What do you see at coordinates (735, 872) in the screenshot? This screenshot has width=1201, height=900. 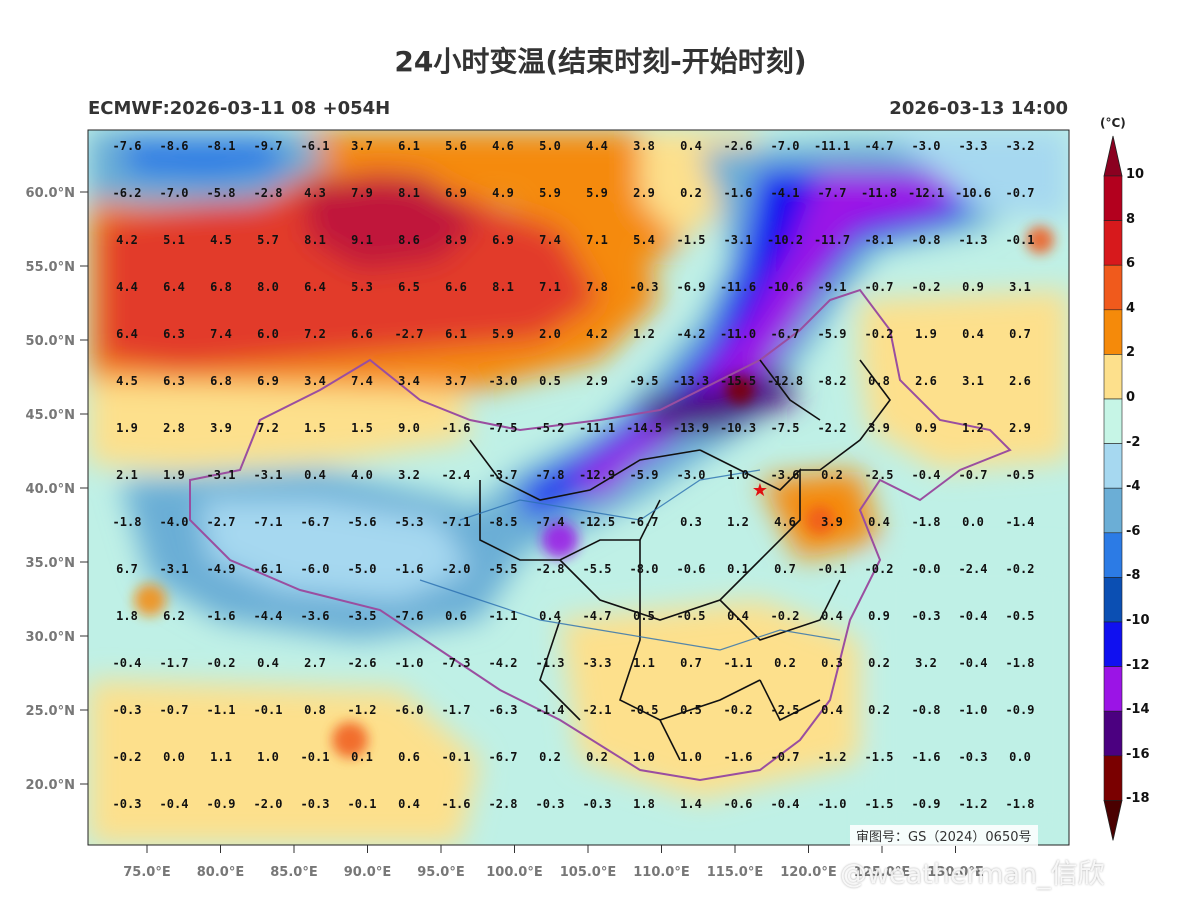 I see `longitude-tick-label: 115.0°E` at bounding box center [735, 872].